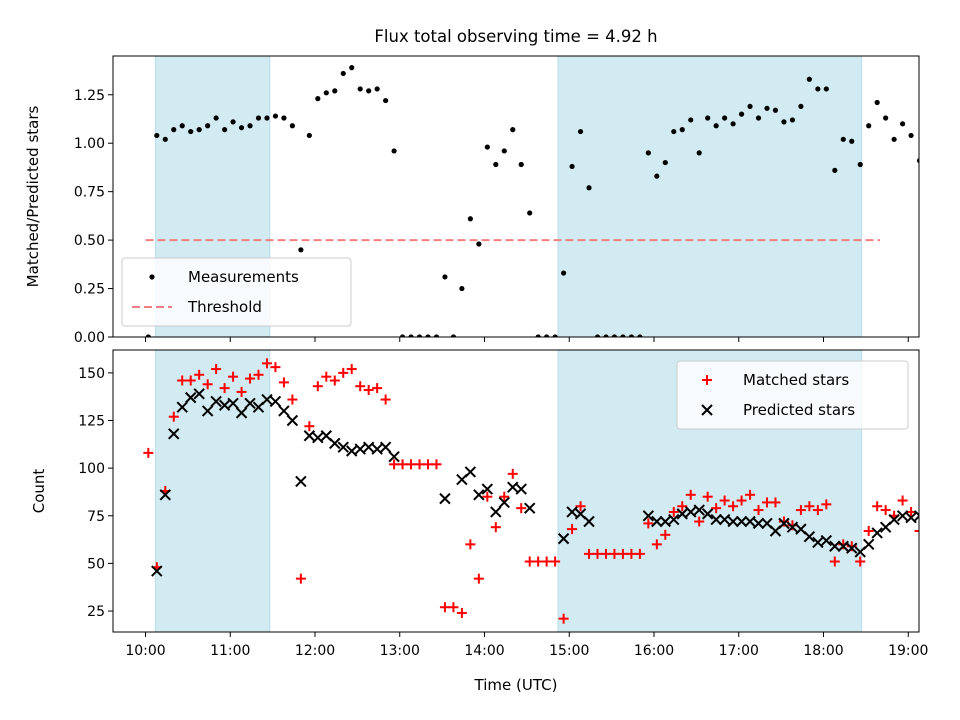 This screenshot has width=960, height=720. I want to click on x-tick-label: 19:00, so click(908, 651).